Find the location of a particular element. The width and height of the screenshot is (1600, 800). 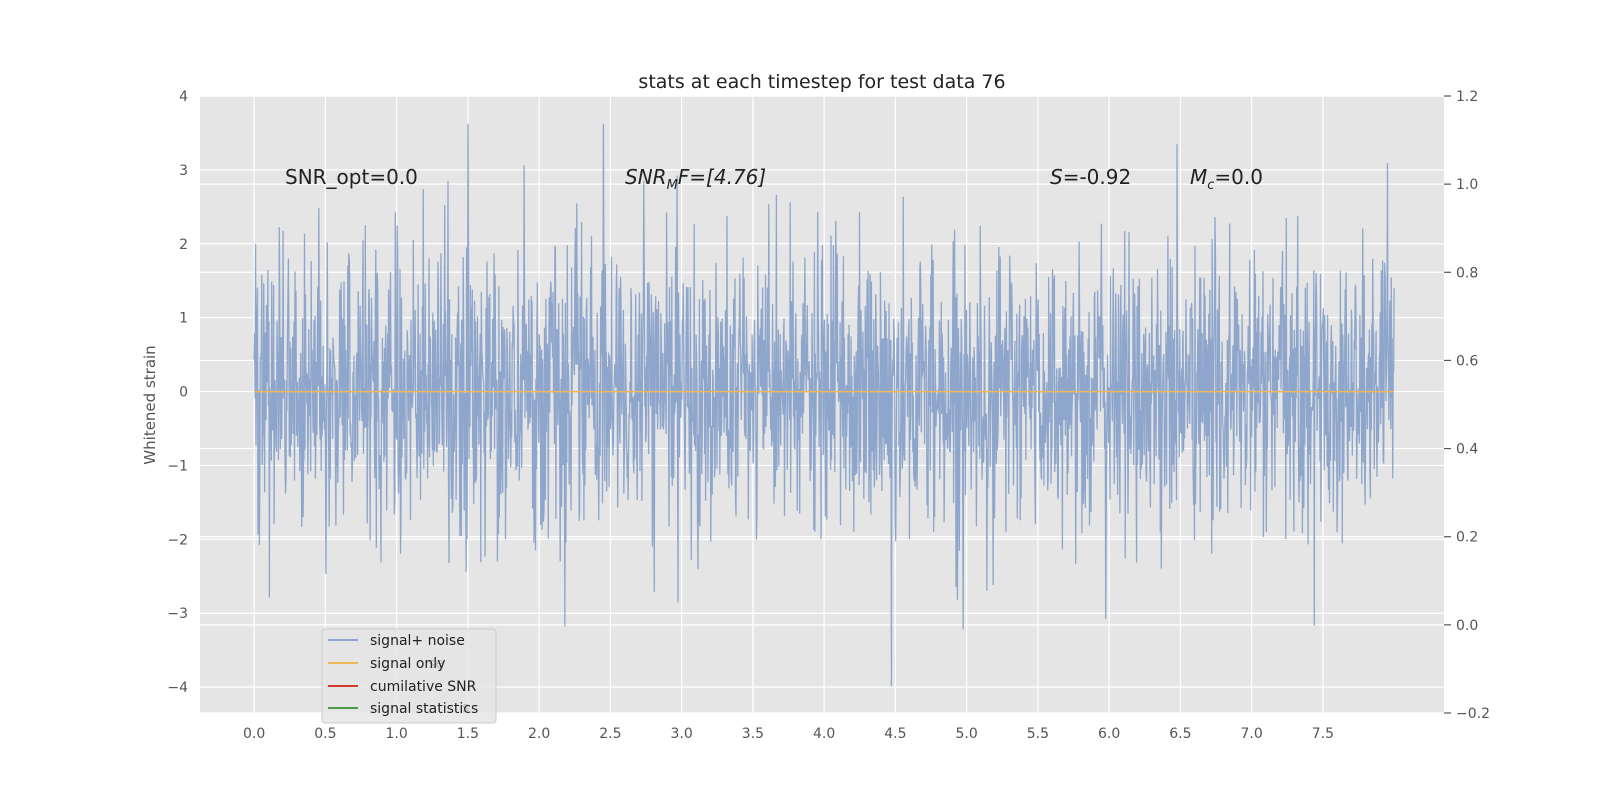

legend-ghost-text-2: s is located at coordinates (465, 708).